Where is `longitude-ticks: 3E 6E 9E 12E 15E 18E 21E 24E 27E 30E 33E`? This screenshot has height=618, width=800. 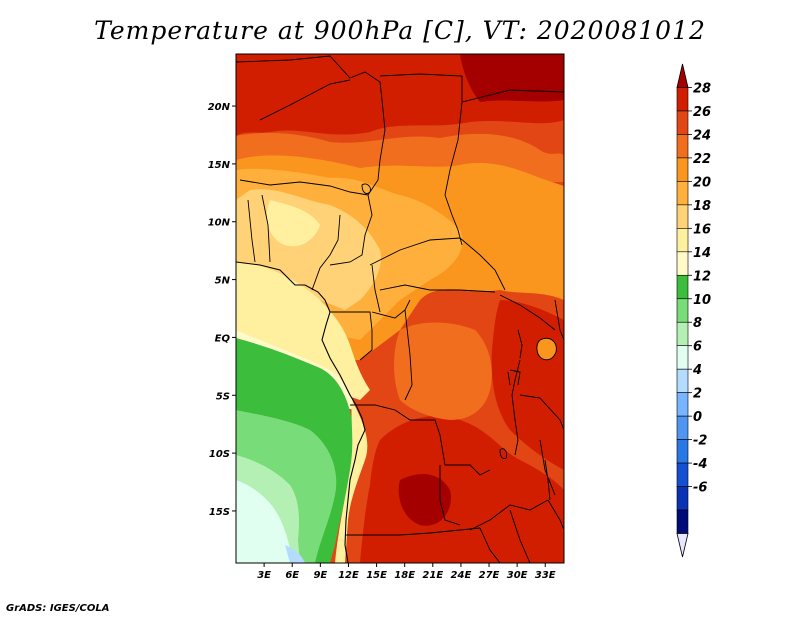 longitude-ticks: 3E 6E 9E 12E 15E 18E 21E 24E 27E 30E 33E is located at coordinates (406, 572).